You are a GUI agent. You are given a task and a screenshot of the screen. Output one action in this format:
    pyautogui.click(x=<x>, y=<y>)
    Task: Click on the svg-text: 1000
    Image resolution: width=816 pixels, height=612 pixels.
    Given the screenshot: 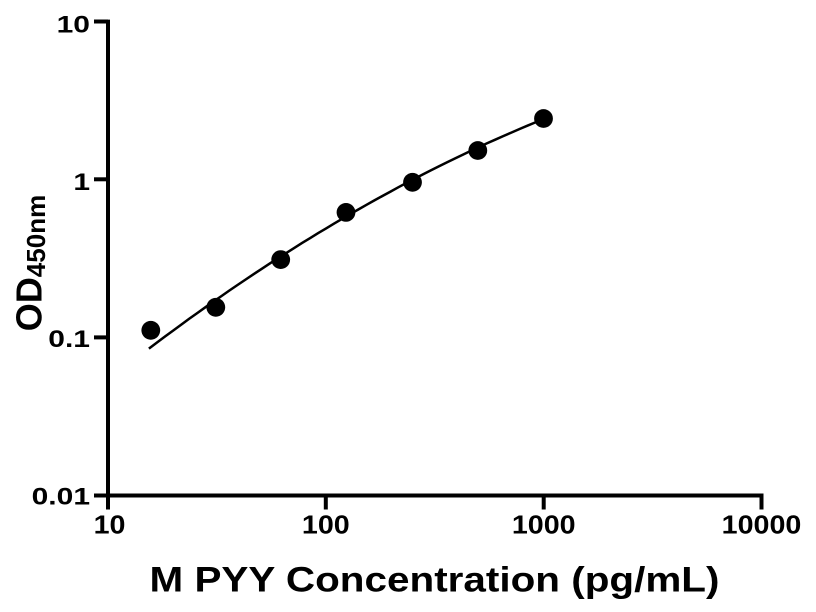 What is the action you would take?
    pyautogui.click(x=544, y=524)
    